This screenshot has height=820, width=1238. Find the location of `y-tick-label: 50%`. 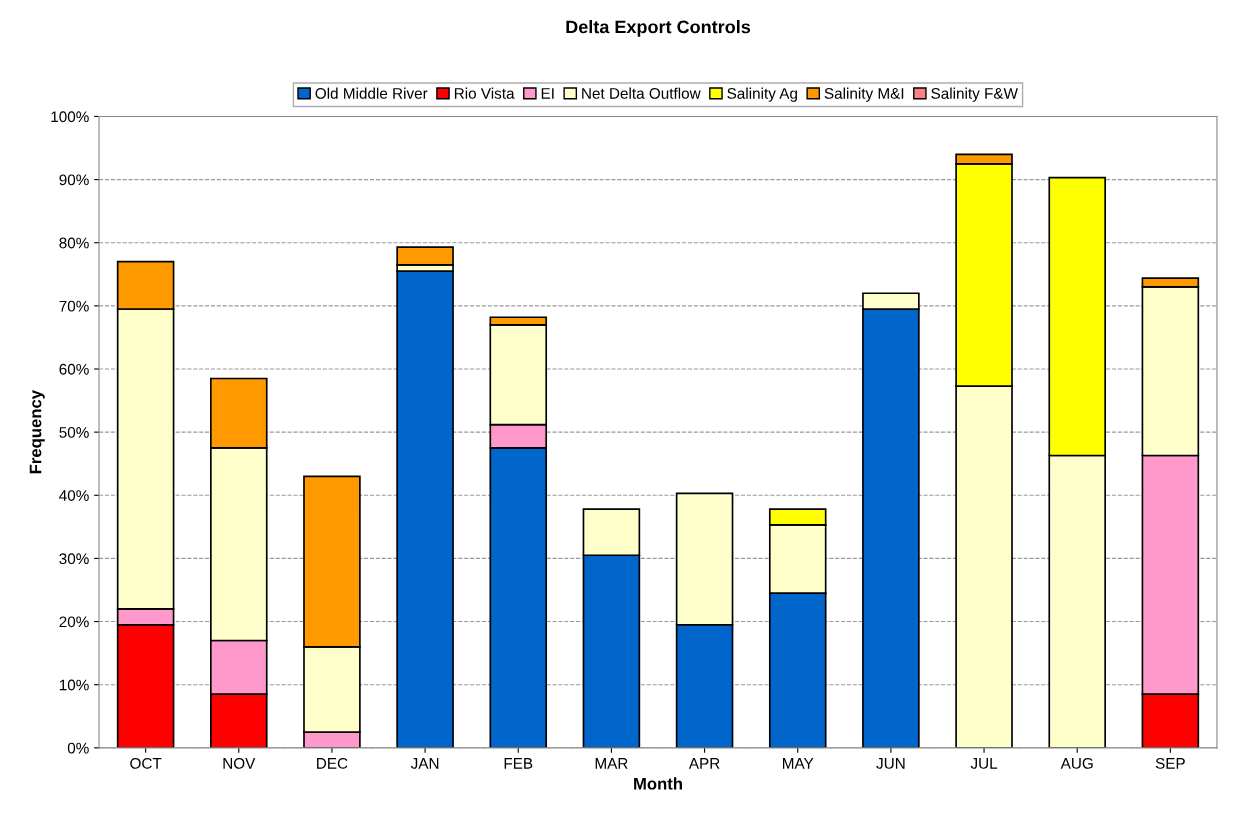

y-tick-label: 50% is located at coordinates (74, 432).